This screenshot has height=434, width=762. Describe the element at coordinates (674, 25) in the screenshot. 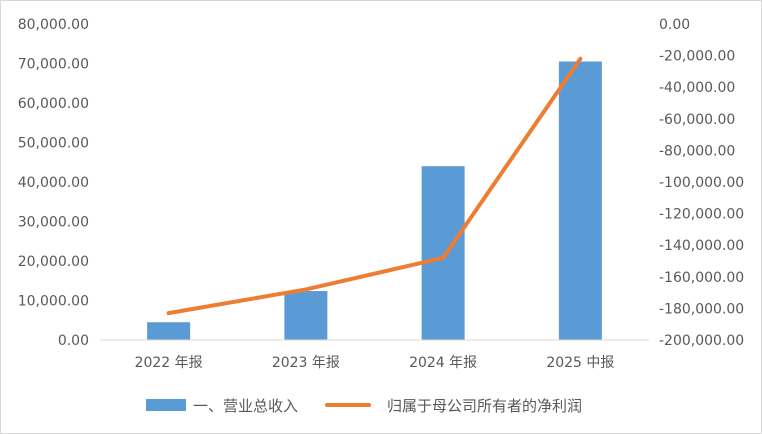

I see `y-right-tick-label: 0.00` at that location.